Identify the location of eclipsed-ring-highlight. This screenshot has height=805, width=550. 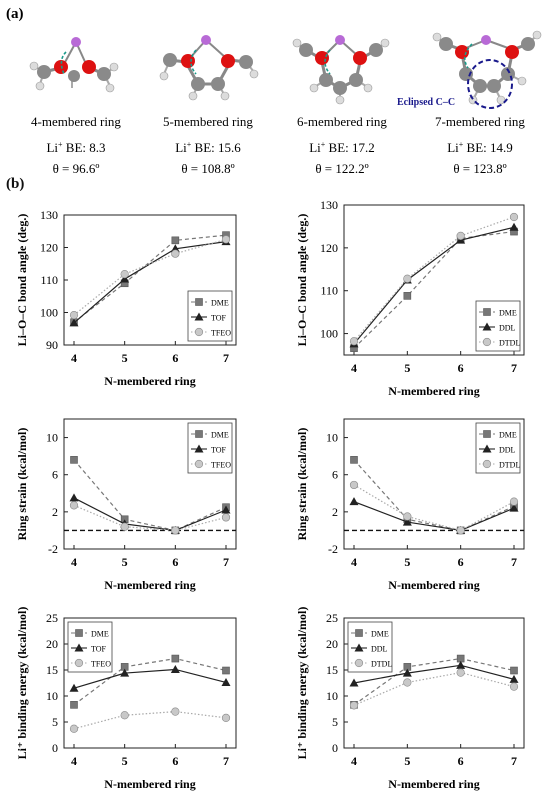
(490, 84).